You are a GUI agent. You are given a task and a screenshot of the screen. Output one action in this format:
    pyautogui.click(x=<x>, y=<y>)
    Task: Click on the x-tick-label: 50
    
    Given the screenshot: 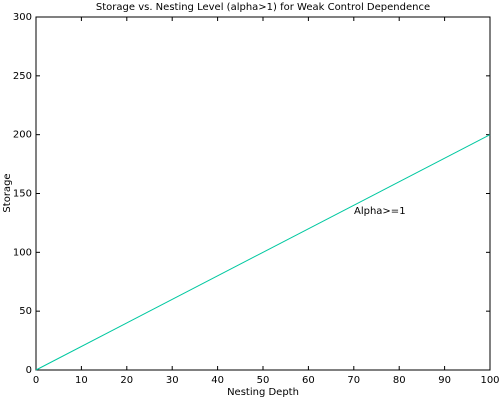 What is the action you would take?
    pyautogui.click(x=263, y=380)
    